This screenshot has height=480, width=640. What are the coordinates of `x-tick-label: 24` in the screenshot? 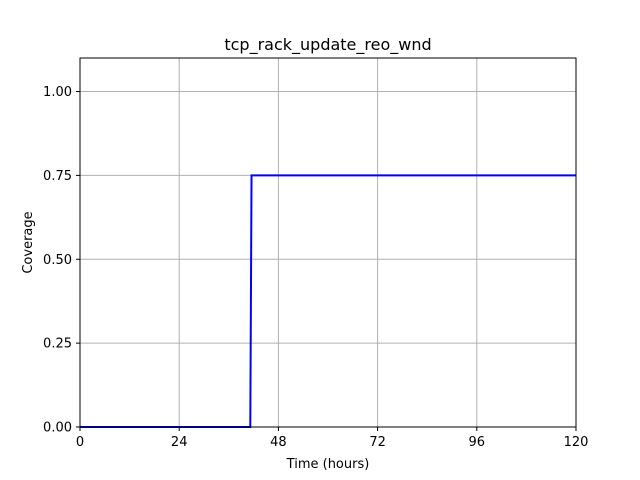 It's located at (179, 442).